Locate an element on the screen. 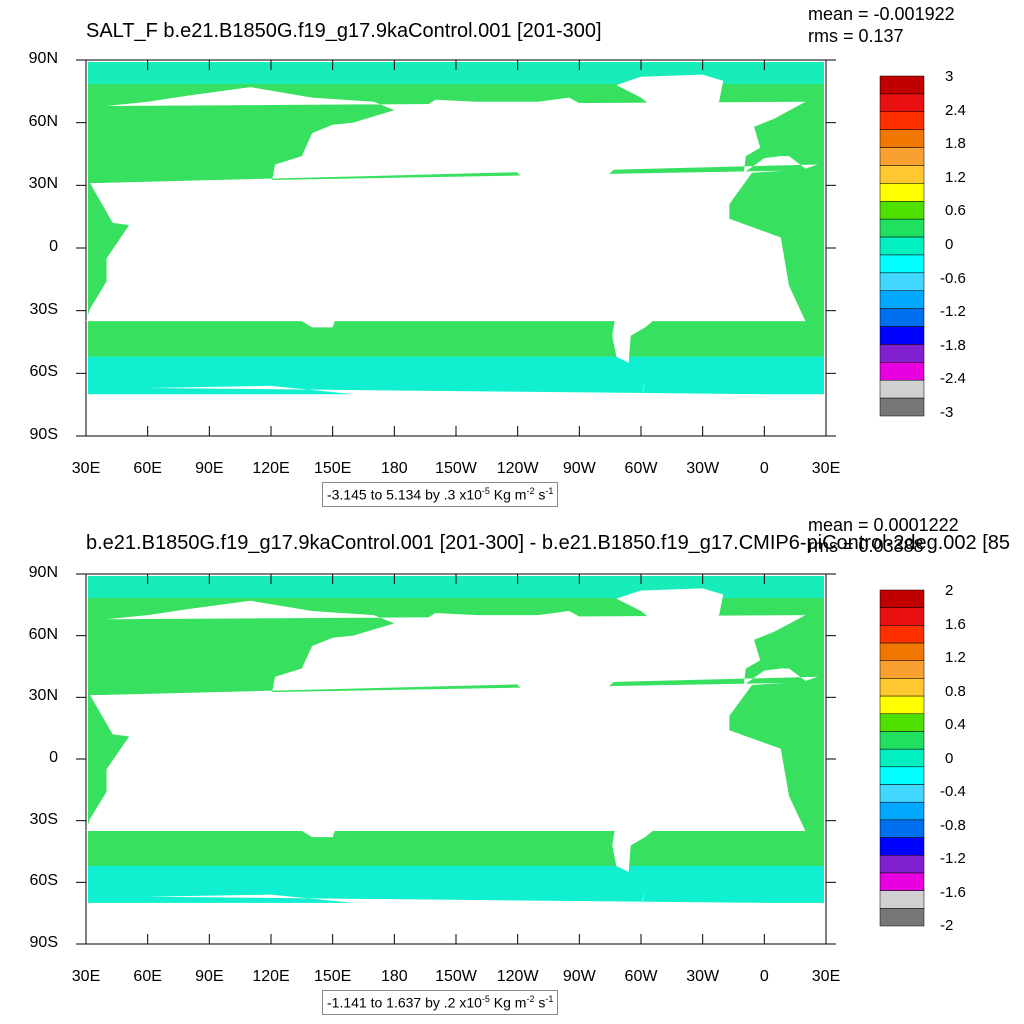 The width and height of the screenshot is (1024, 1024). colorbar-label: -1.8 is located at coordinates (953, 345).